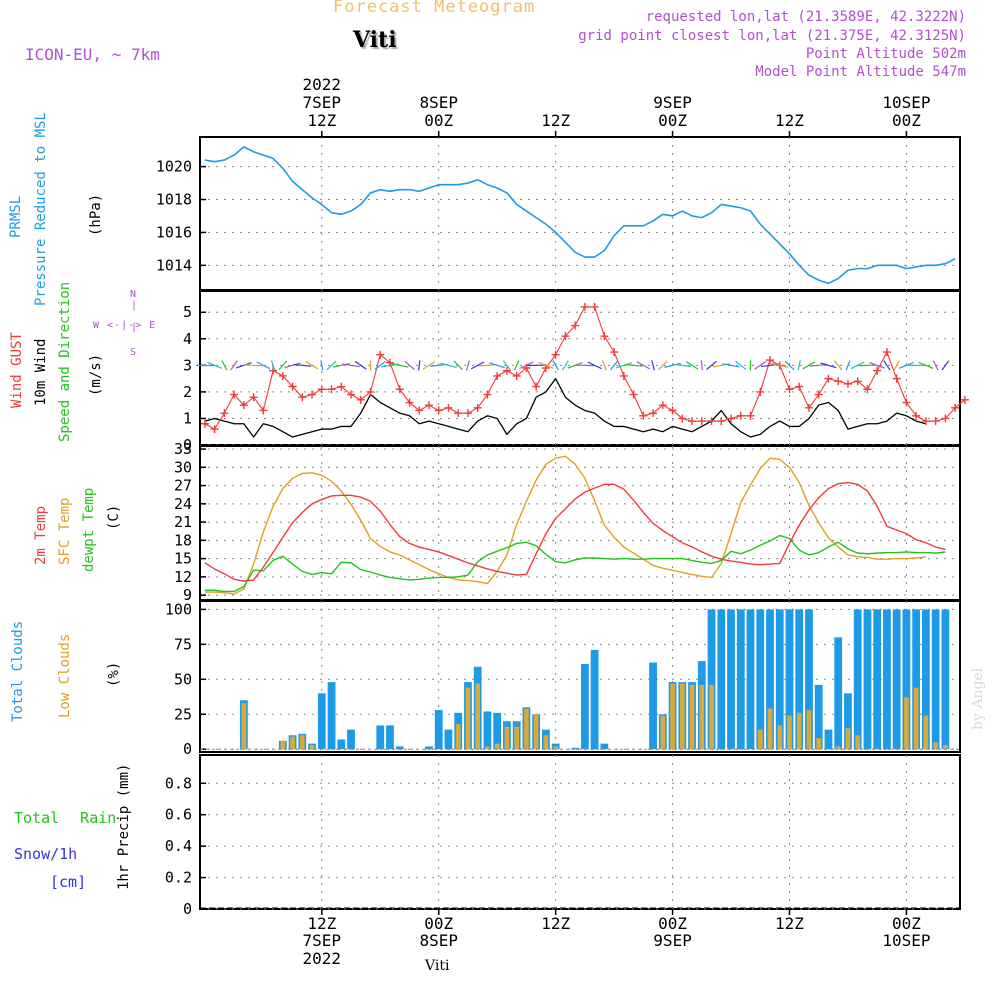 The image size is (1000, 1000). Describe the element at coordinates (565, 525) in the screenshot. I see `temp-sfc-line` at that location.